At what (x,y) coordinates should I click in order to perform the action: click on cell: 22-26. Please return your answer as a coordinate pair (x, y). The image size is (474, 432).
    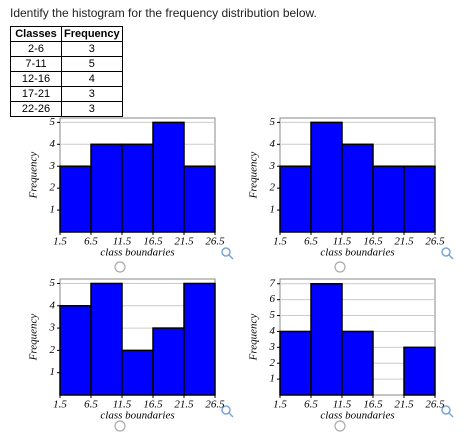
    Looking at the image, I should click on (36, 109).